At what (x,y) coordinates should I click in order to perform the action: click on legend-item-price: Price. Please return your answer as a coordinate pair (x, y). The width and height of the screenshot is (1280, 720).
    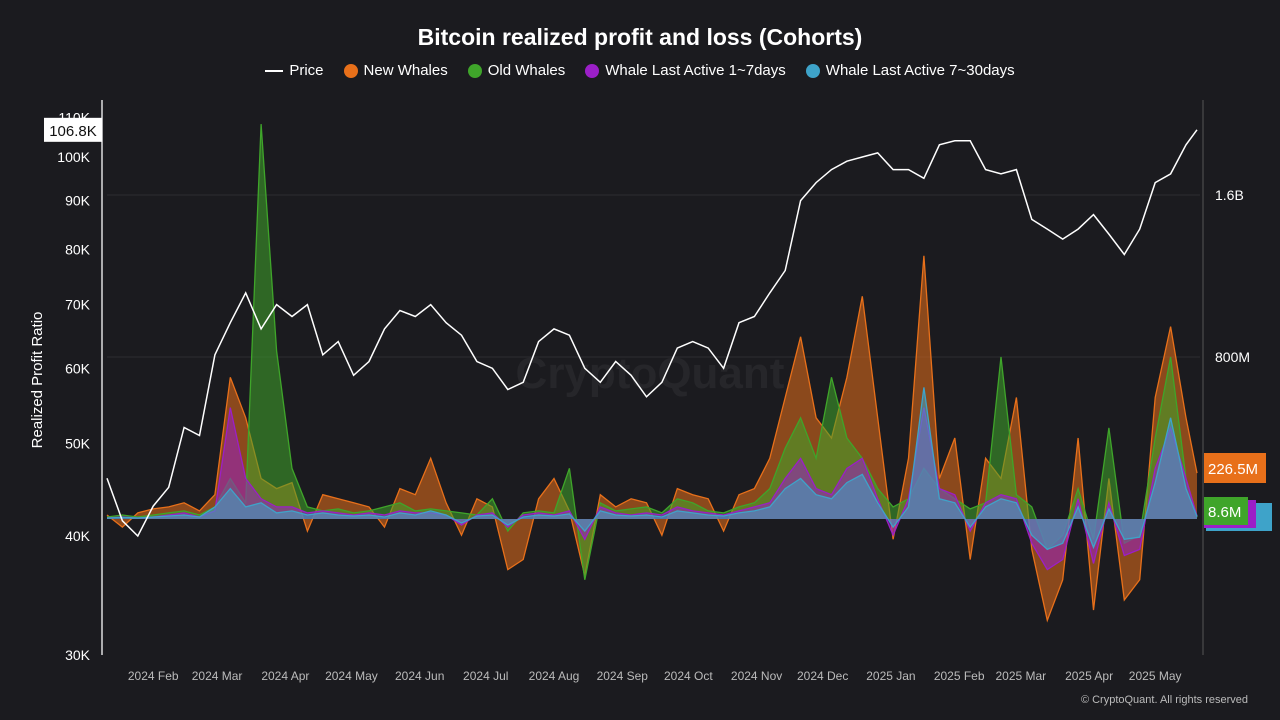
    Looking at the image, I should click on (294, 70).